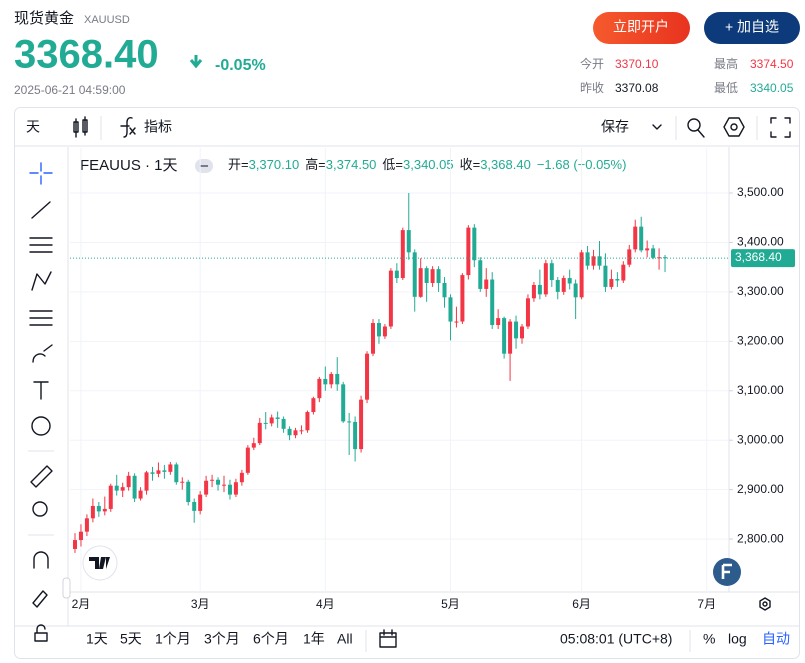 The height and width of the screenshot is (663, 805). I want to click on y-tick-label: 3,400.00, so click(760, 242).